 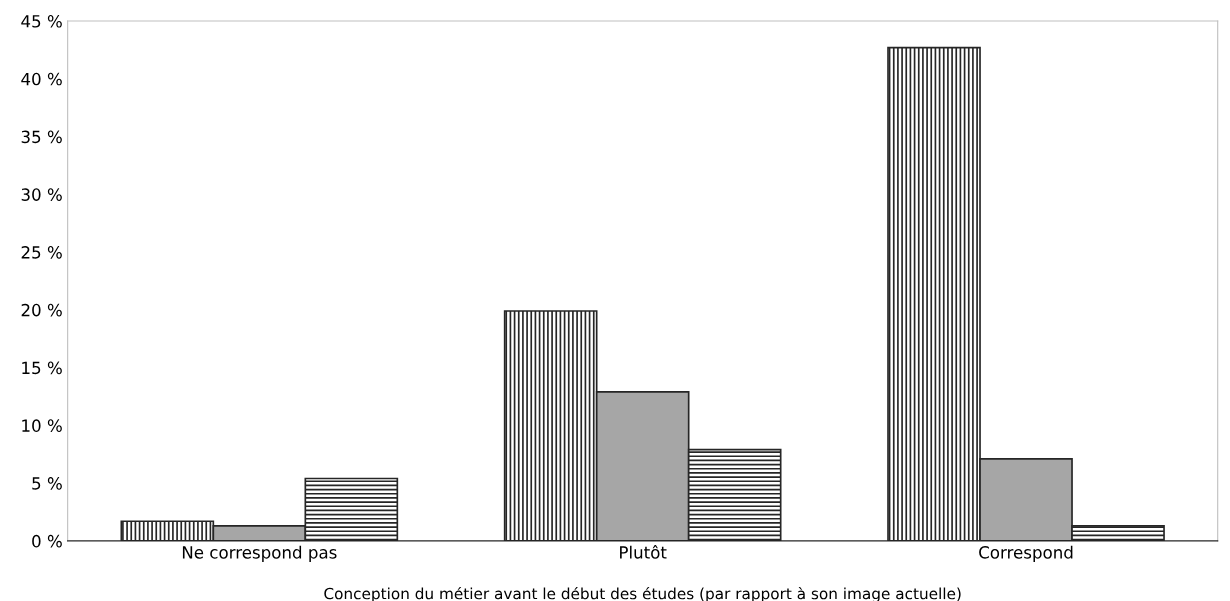 I want to click on y-tick-label: 40 %, so click(x=41, y=79).